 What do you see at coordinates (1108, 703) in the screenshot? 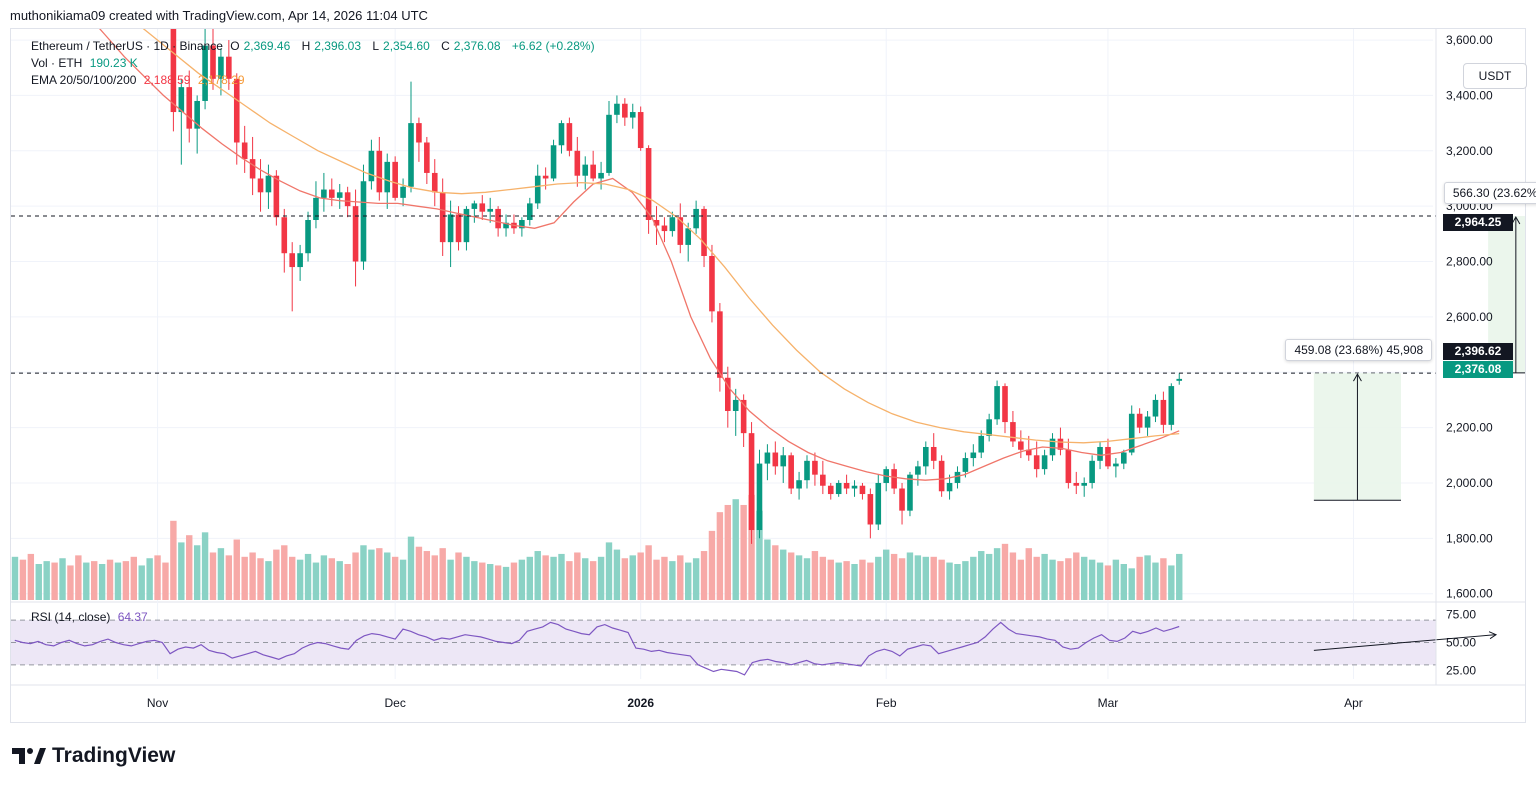
I see `time-tick-label: Mar` at bounding box center [1108, 703].